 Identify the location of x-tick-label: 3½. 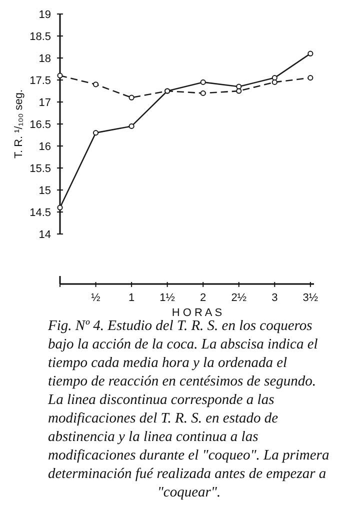
(310, 298).